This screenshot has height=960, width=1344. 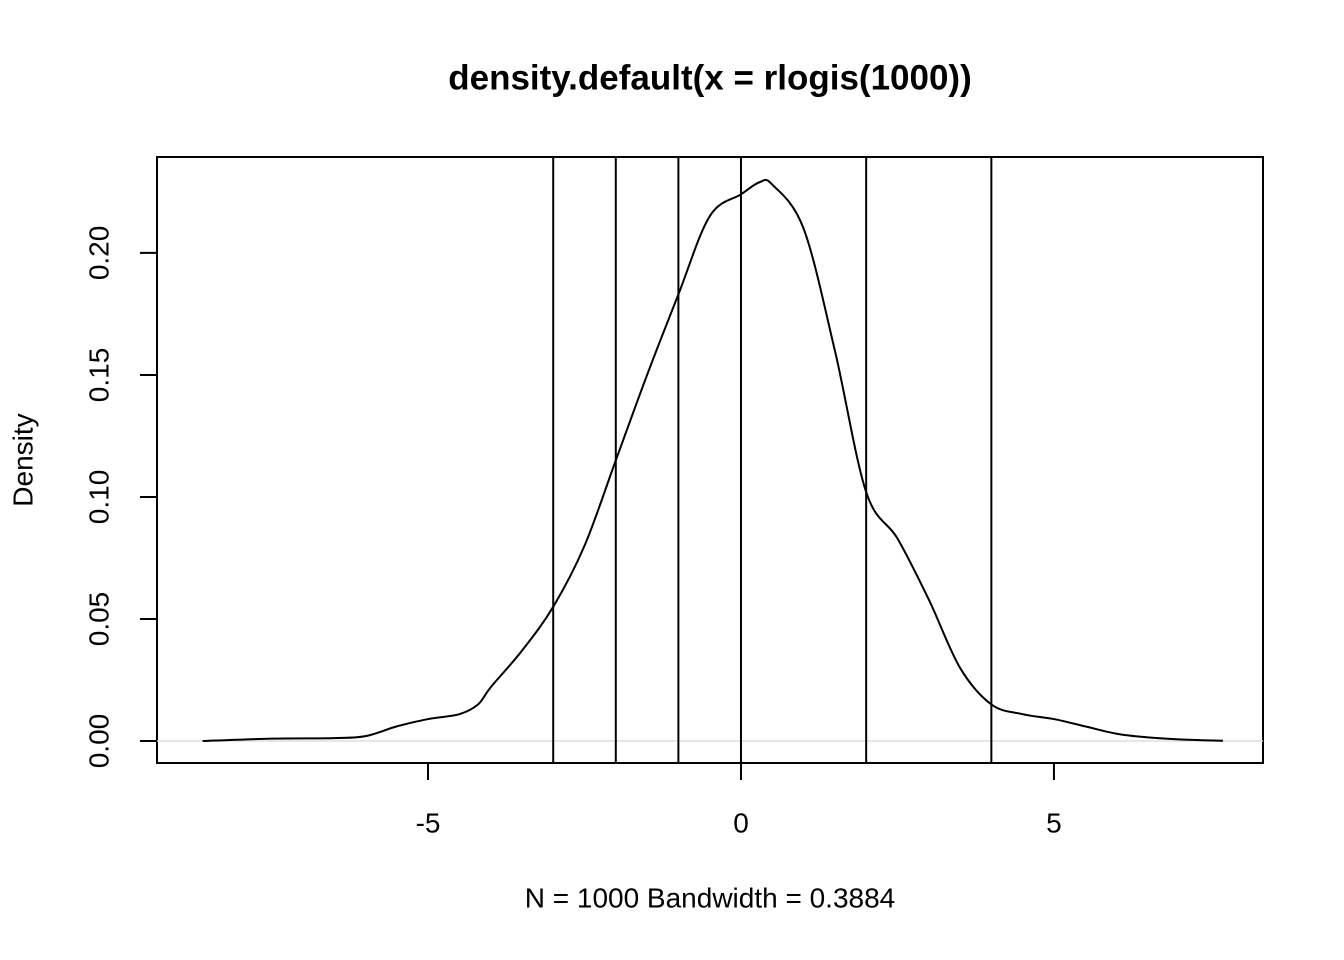 What do you see at coordinates (741, 822) in the screenshot?
I see `x-tick-label: 0` at bounding box center [741, 822].